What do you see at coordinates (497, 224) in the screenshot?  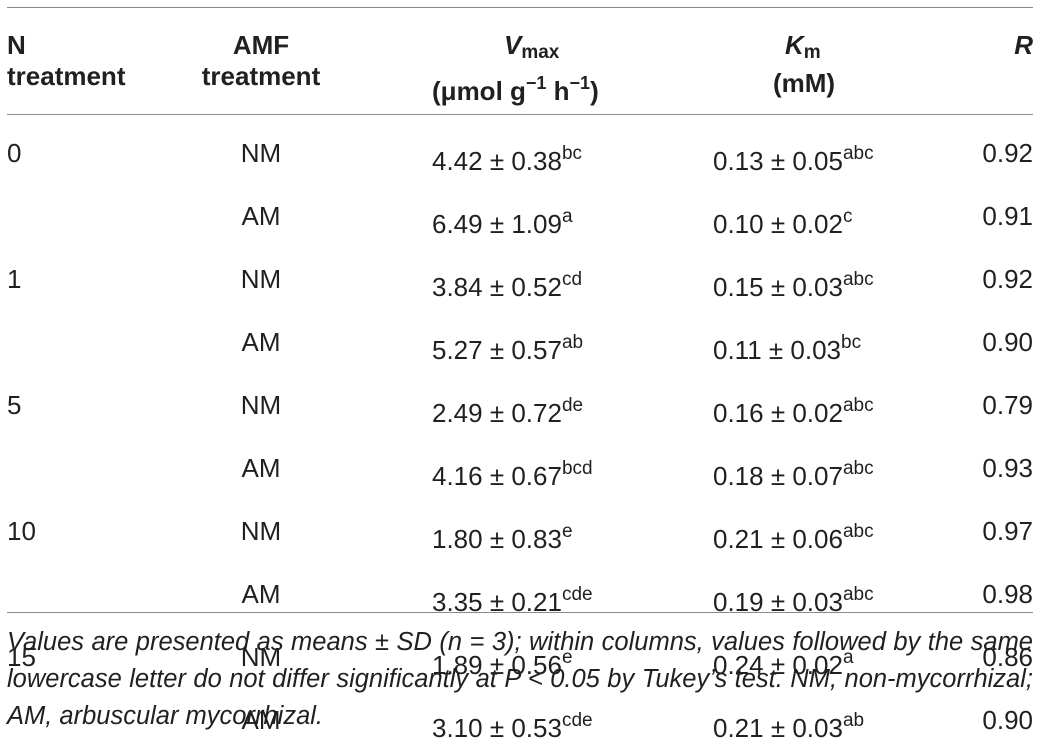 I see `vmax-value: 6.49 ± 1.09` at bounding box center [497, 224].